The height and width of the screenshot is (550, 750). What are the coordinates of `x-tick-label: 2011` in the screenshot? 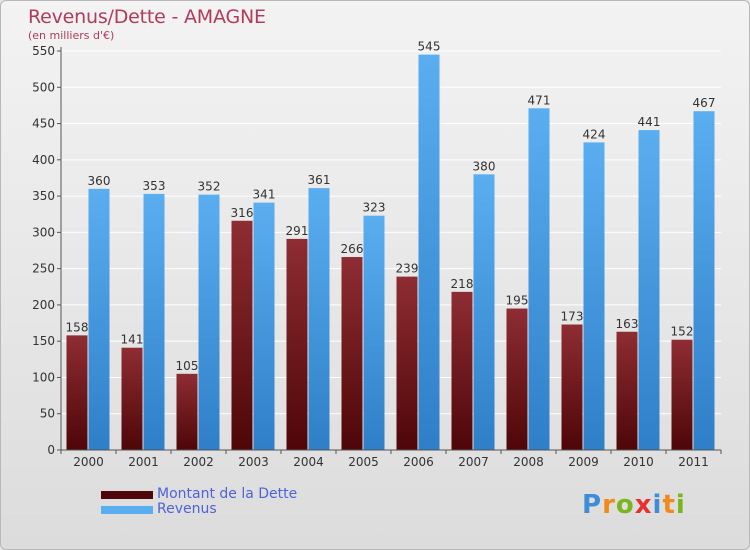 It's located at (693, 462).